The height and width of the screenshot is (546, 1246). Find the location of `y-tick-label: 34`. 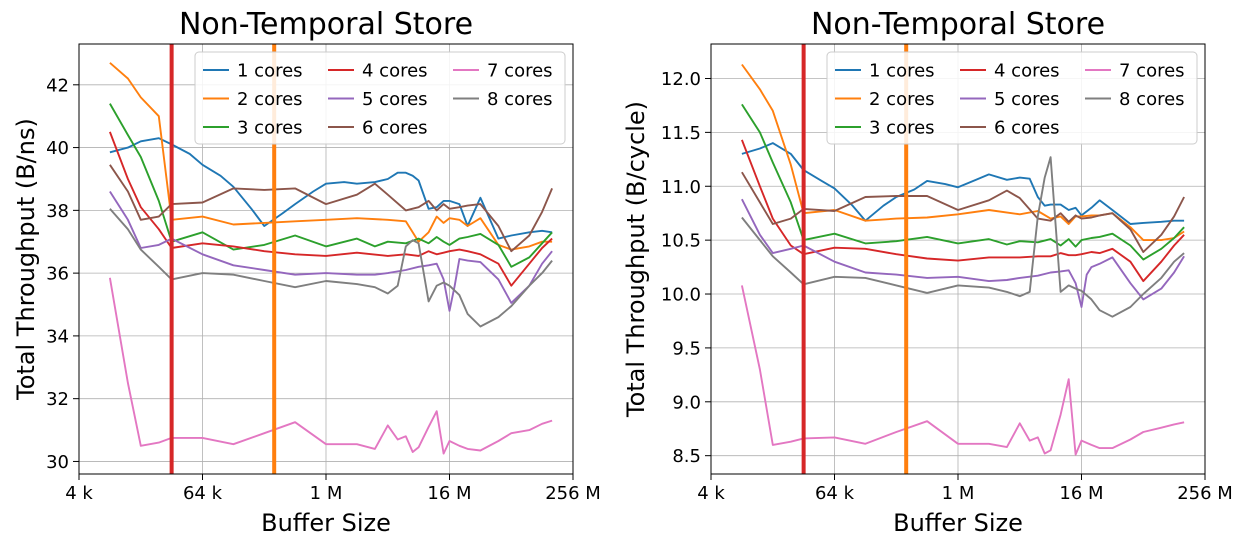

y-tick-label: 34 is located at coordinates (57, 336).